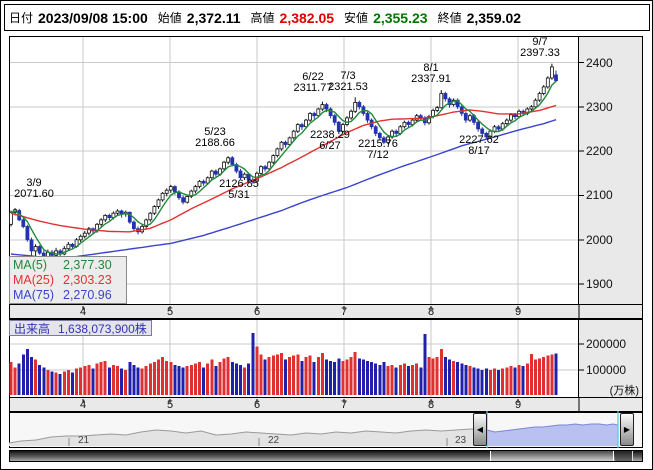 The image size is (653, 470). I want to click on ma-legend-row: MA(5) 2,377.30, so click(68, 264).